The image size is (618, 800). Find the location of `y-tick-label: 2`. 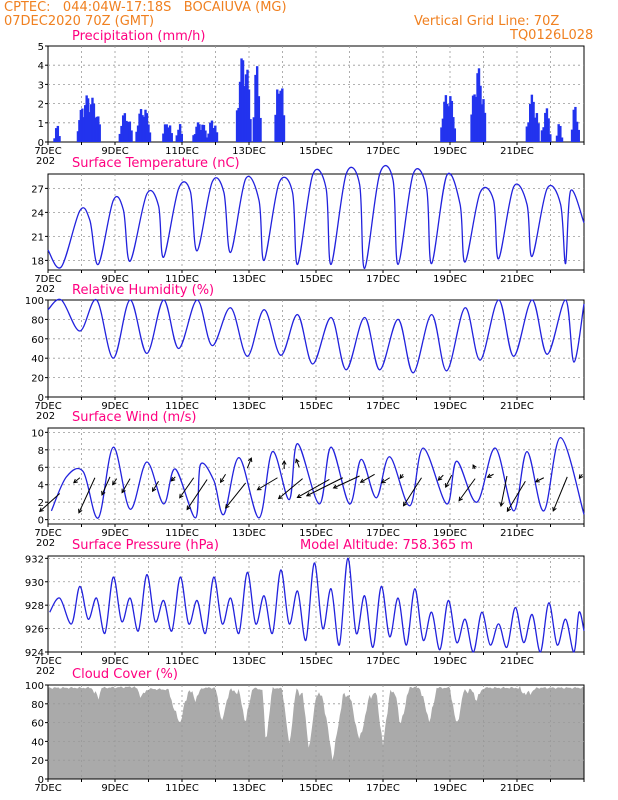

y-tick-label: 2 is located at coordinates (41, 105).